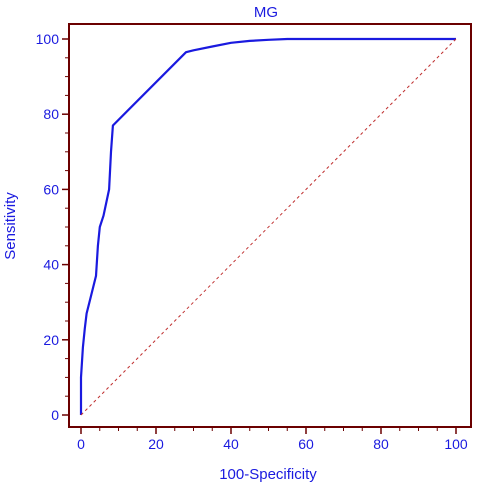  What do you see at coordinates (81, 444) in the screenshot?
I see `x-tick-label: 0` at bounding box center [81, 444].